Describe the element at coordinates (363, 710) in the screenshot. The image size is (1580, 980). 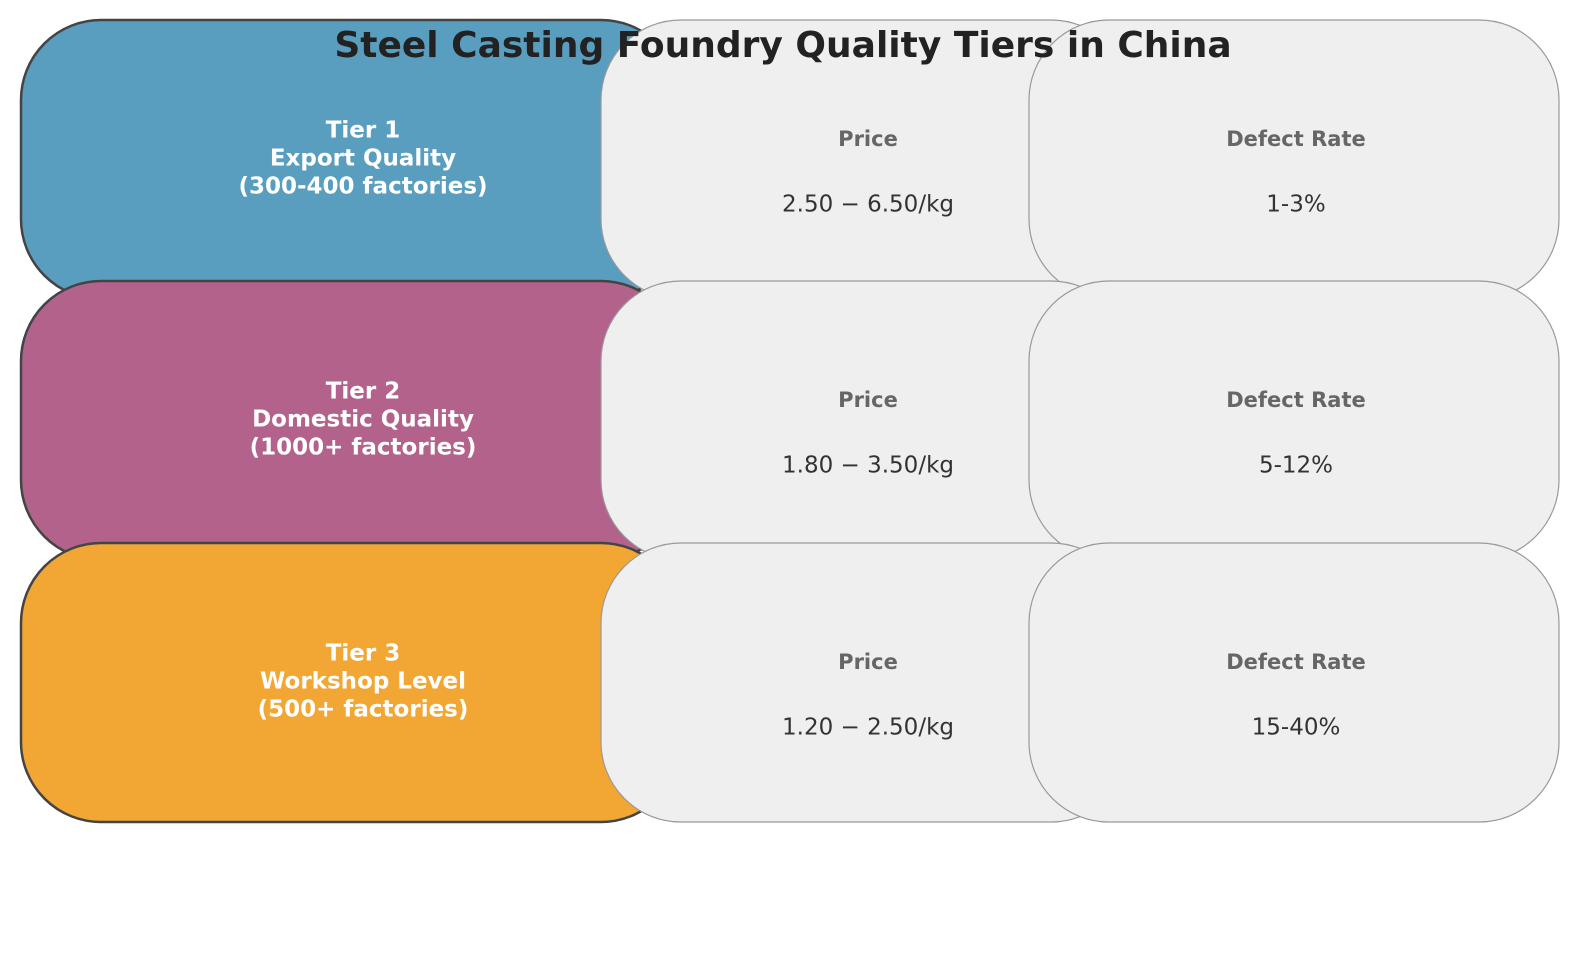
I see `tier-label: (500+ factories)` at that location.